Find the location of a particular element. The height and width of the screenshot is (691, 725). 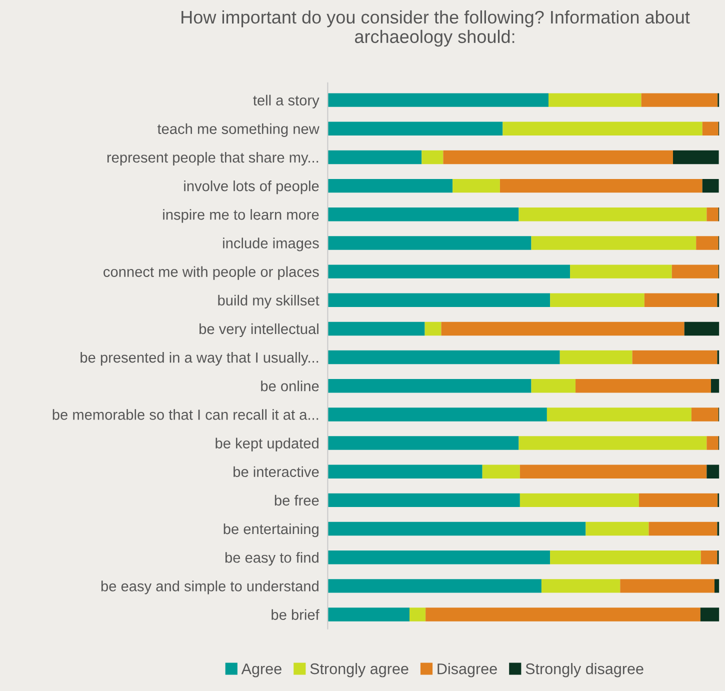

y-tick-label: be entertaining is located at coordinates (271, 530).